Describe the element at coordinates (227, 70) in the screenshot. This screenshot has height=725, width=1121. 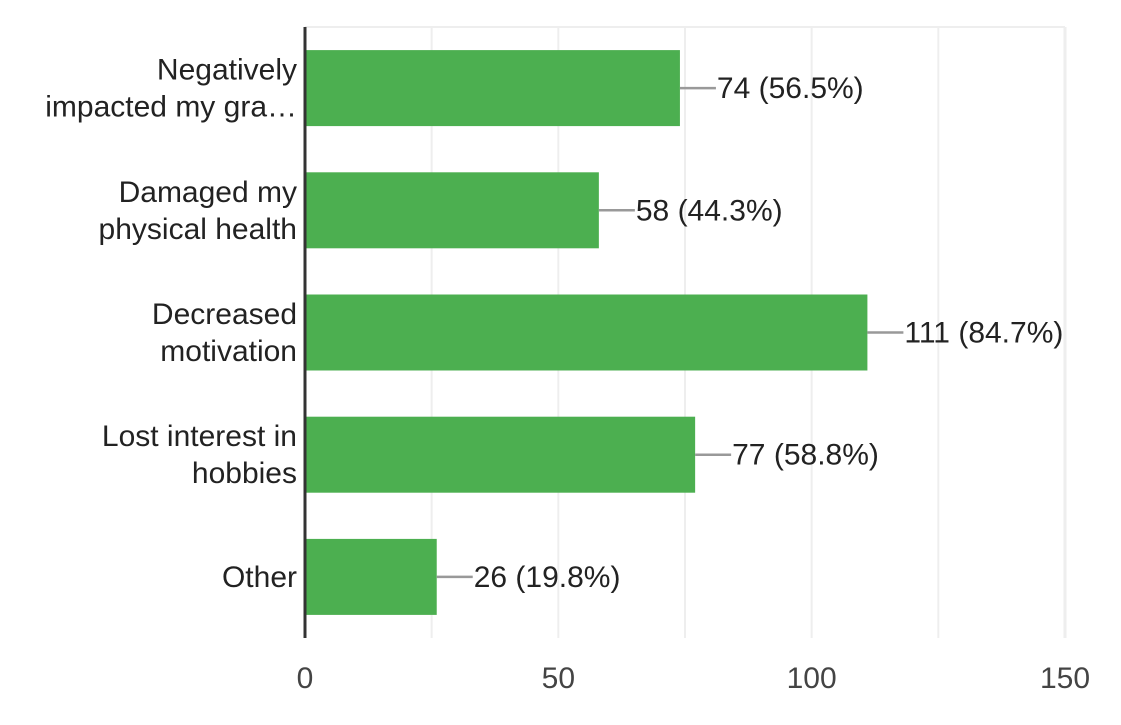
I see `category-label-line: Negatively` at that location.